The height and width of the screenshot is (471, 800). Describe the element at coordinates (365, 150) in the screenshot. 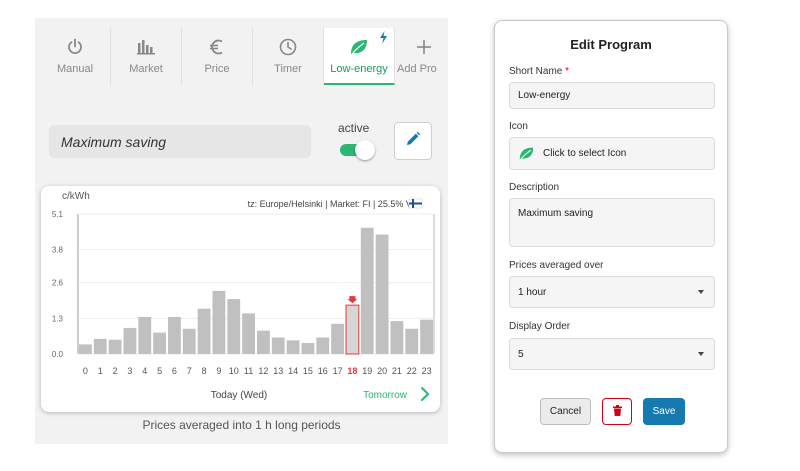

I see `toggle-knob` at that location.